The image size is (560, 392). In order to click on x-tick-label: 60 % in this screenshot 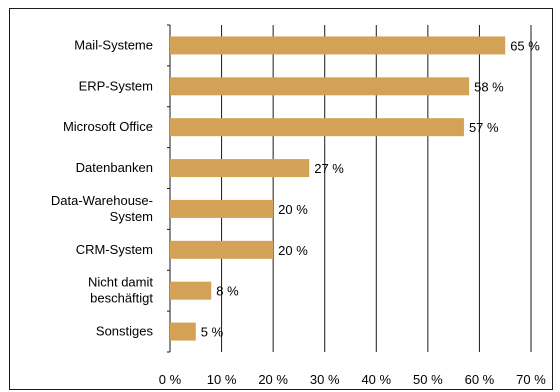, I will do `click(480, 379)`.